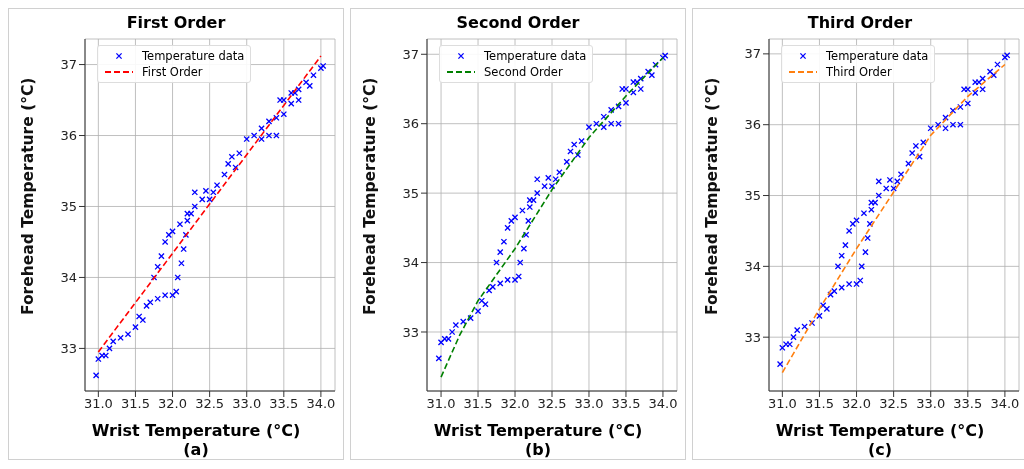  Describe the element at coordinates (518, 23) in the screenshot. I see `chart-title: Second Order` at that location.